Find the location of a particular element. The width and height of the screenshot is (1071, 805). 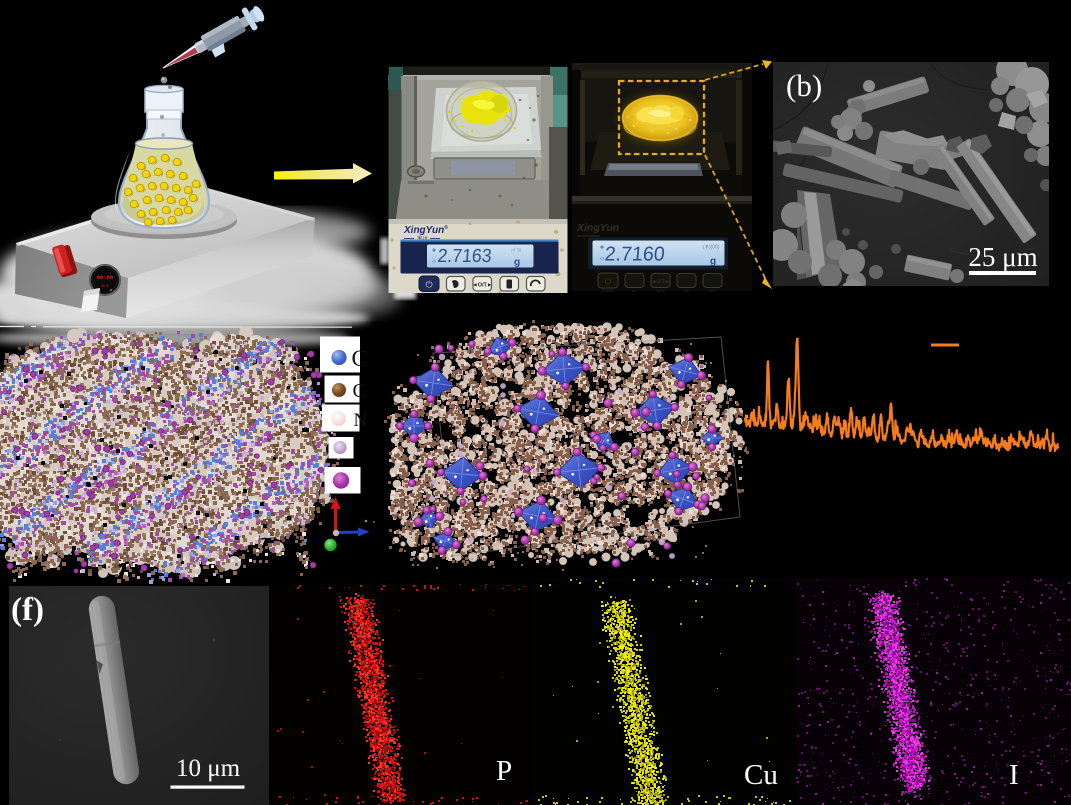

svg-text: P is located at coordinates (504, 771).